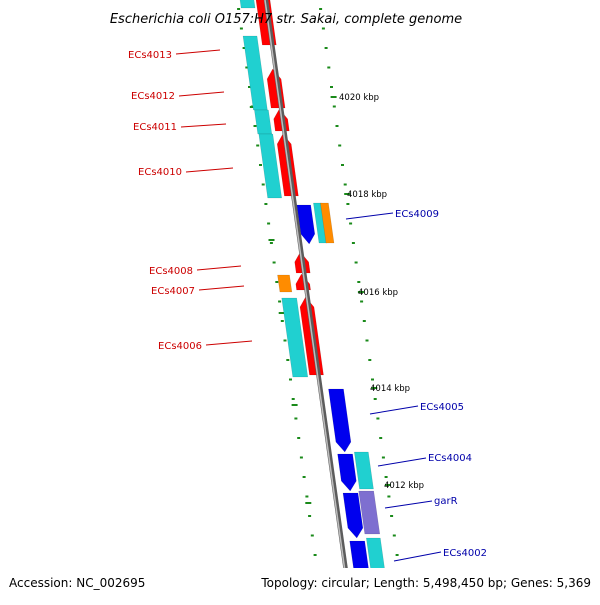 The image size is (600, 605). I want to click on gene-label-ecs4004: ECs4004, so click(450, 458).